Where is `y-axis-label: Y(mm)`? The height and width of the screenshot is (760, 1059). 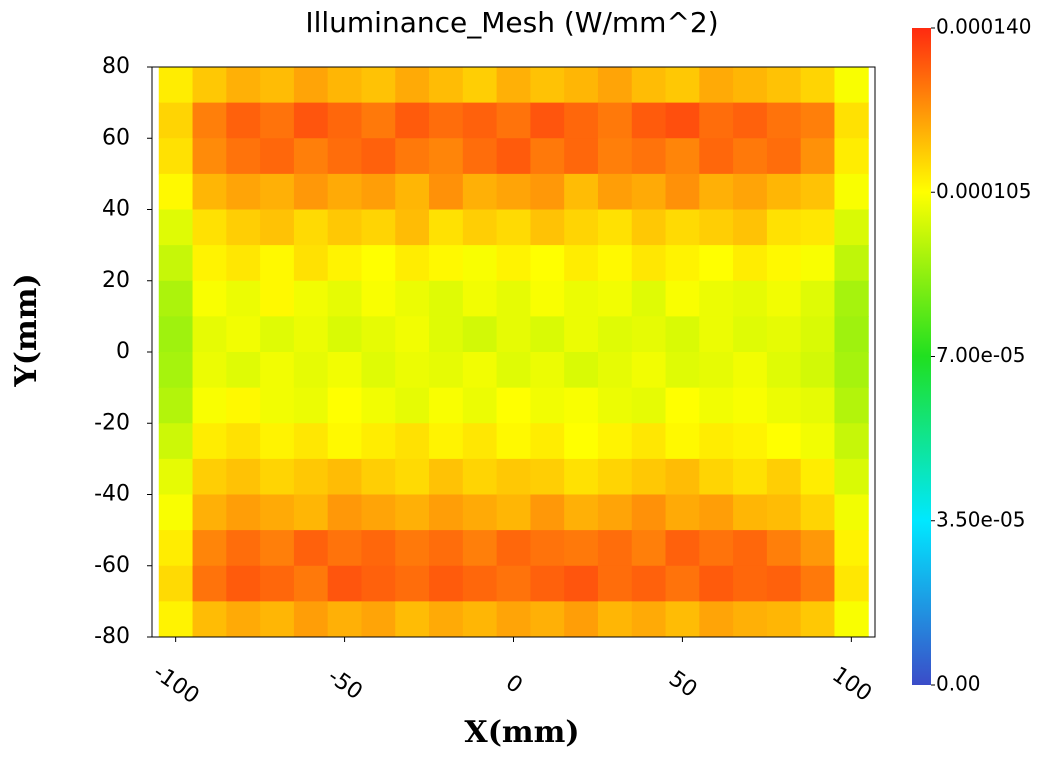
y-axis-label: Y(mm) is located at coordinates (26, 330).